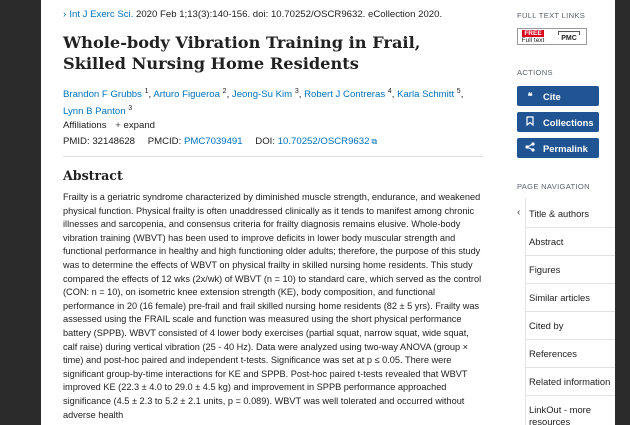 The image size is (630, 425). What do you see at coordinates (164, 141) in the screenshot?
I see `pmcid-label: PMCID:` at bounding box center [164, 141].